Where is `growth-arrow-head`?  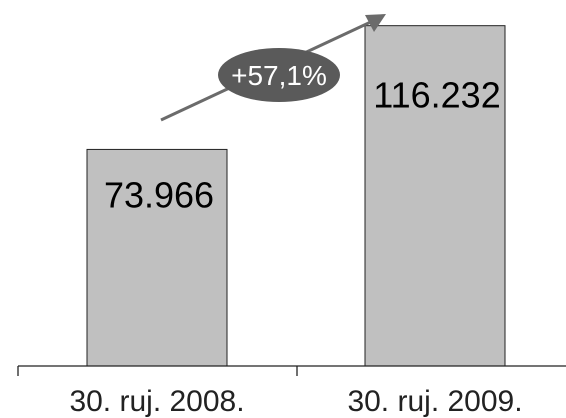 growth-arrow-head is located at coordinates (375, 23).